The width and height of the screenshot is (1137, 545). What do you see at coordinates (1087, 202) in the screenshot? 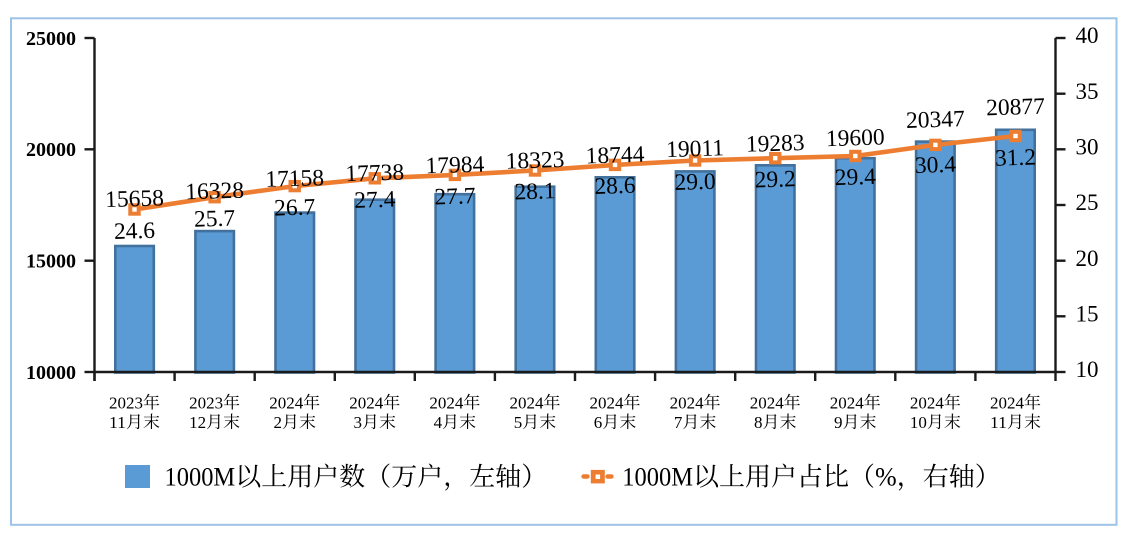
I see `svg-text: 25` at bounding box center [1087, 202].